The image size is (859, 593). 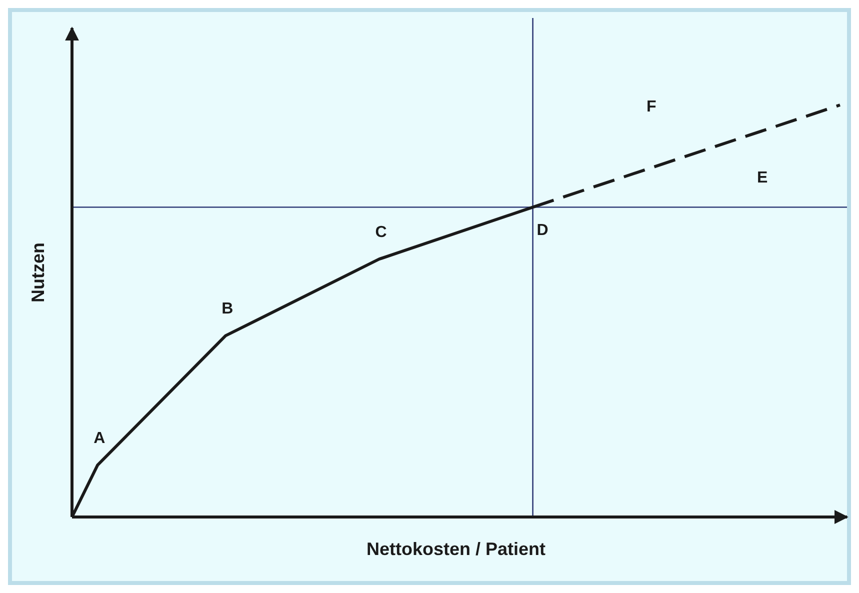 I want to click on annotation: B, so click(x=228, y=309).